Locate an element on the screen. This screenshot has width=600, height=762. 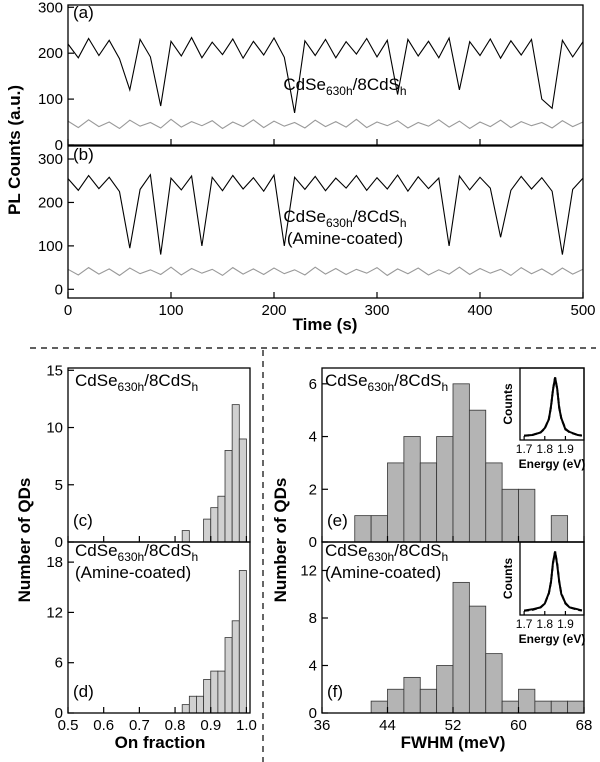
x-tick-label: 0 is located at coordinates (68, 310).